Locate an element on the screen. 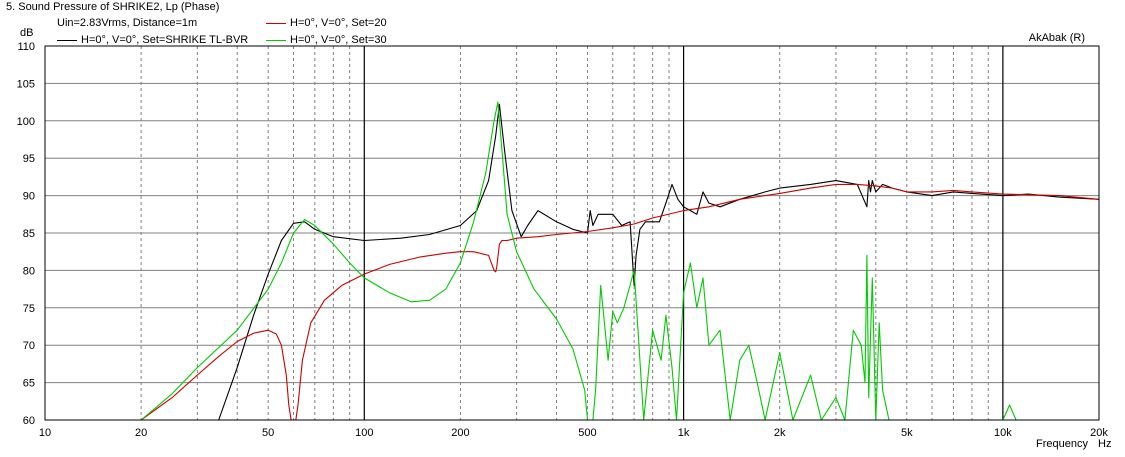  y-tick-label: 85 is located at coordinates (29, 234).